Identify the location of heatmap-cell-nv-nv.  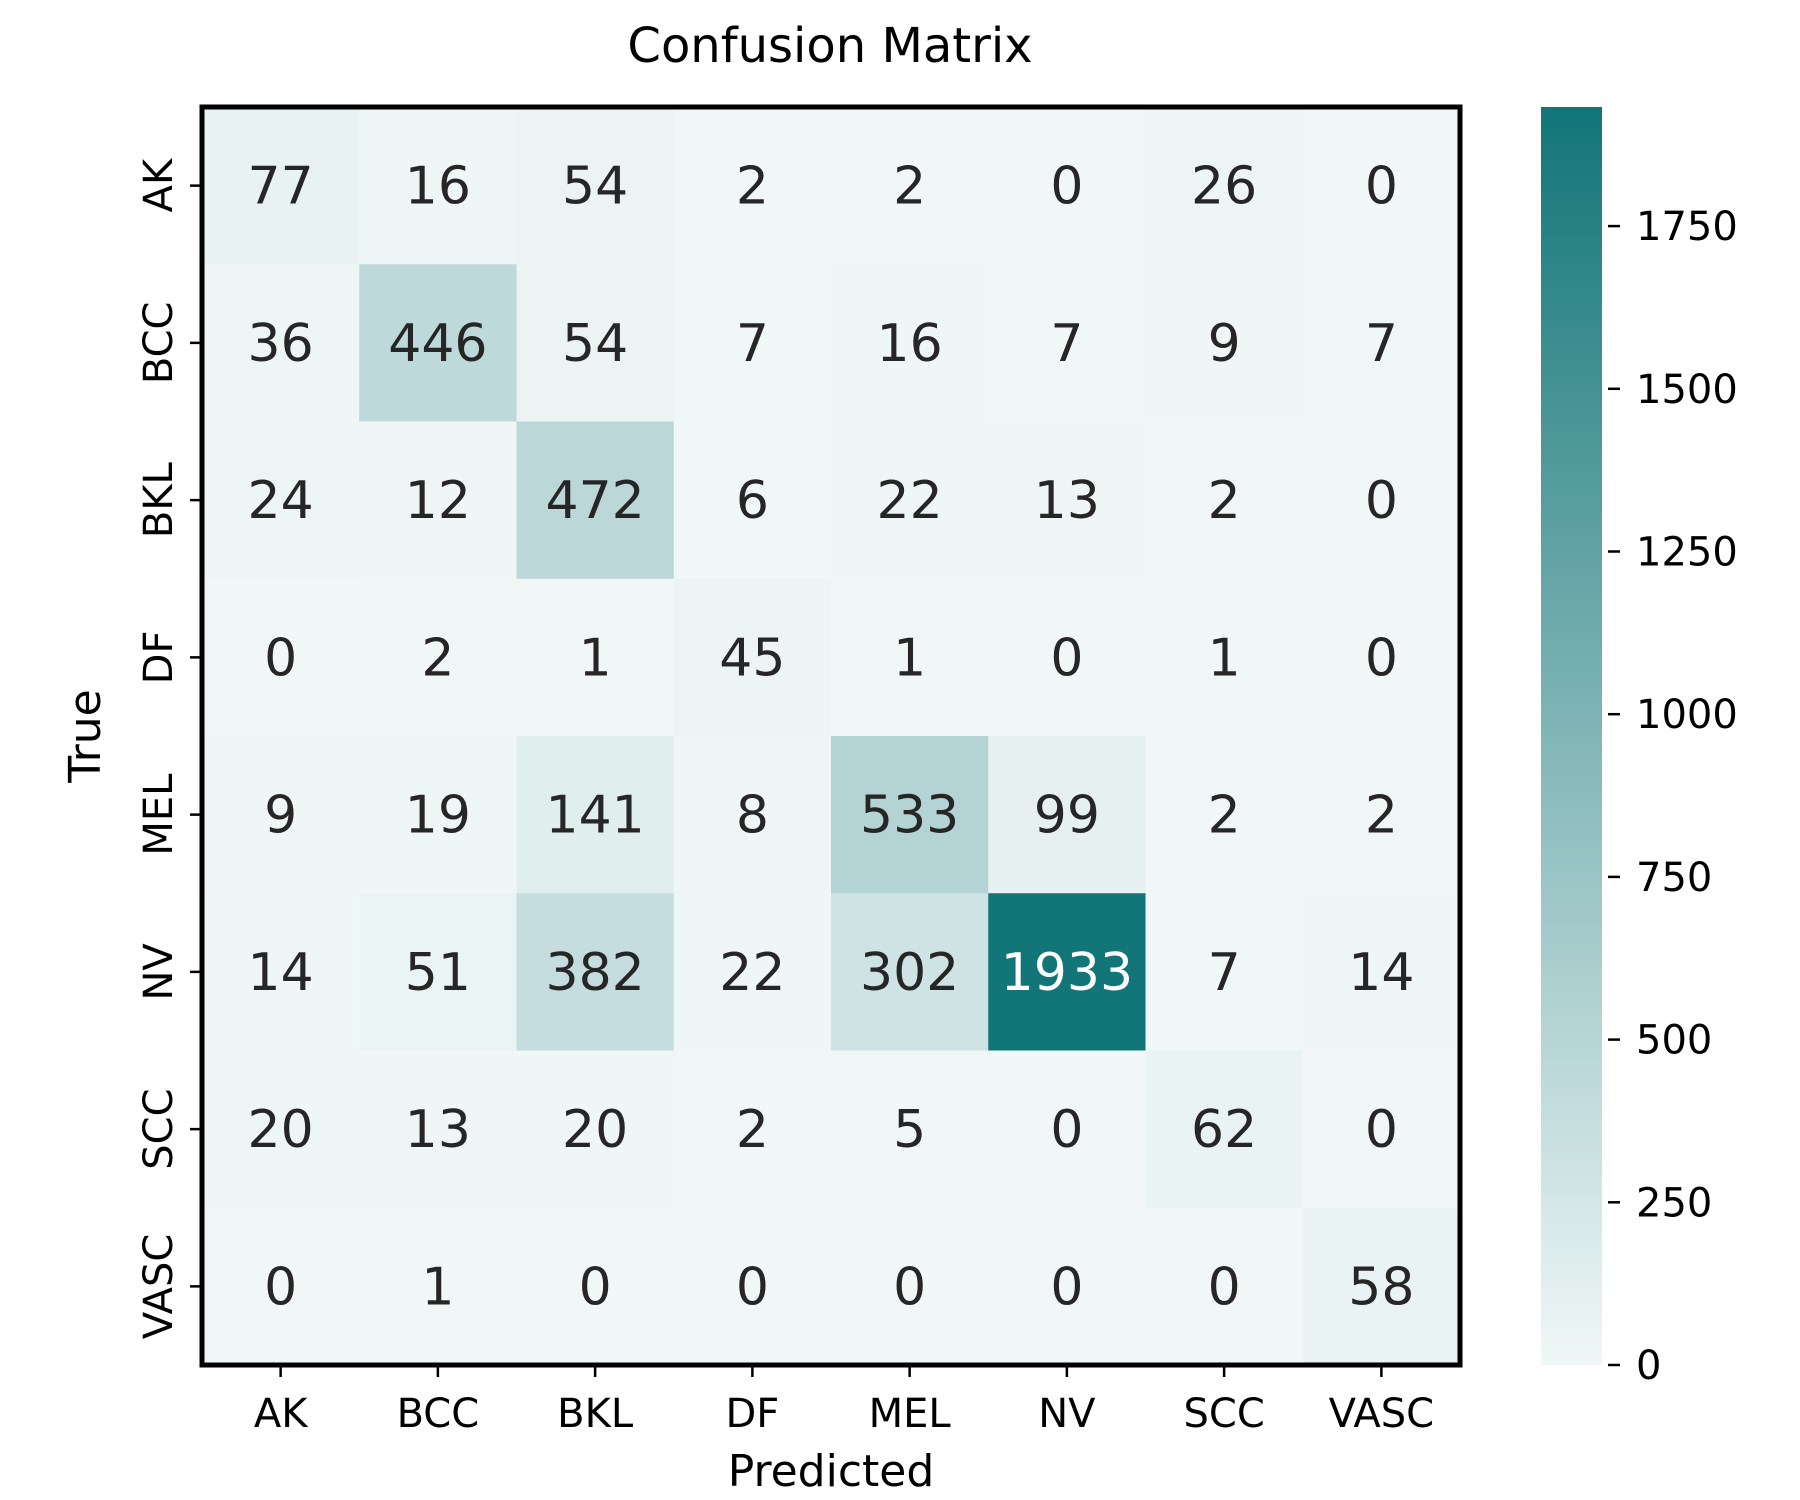
(1067, 972).